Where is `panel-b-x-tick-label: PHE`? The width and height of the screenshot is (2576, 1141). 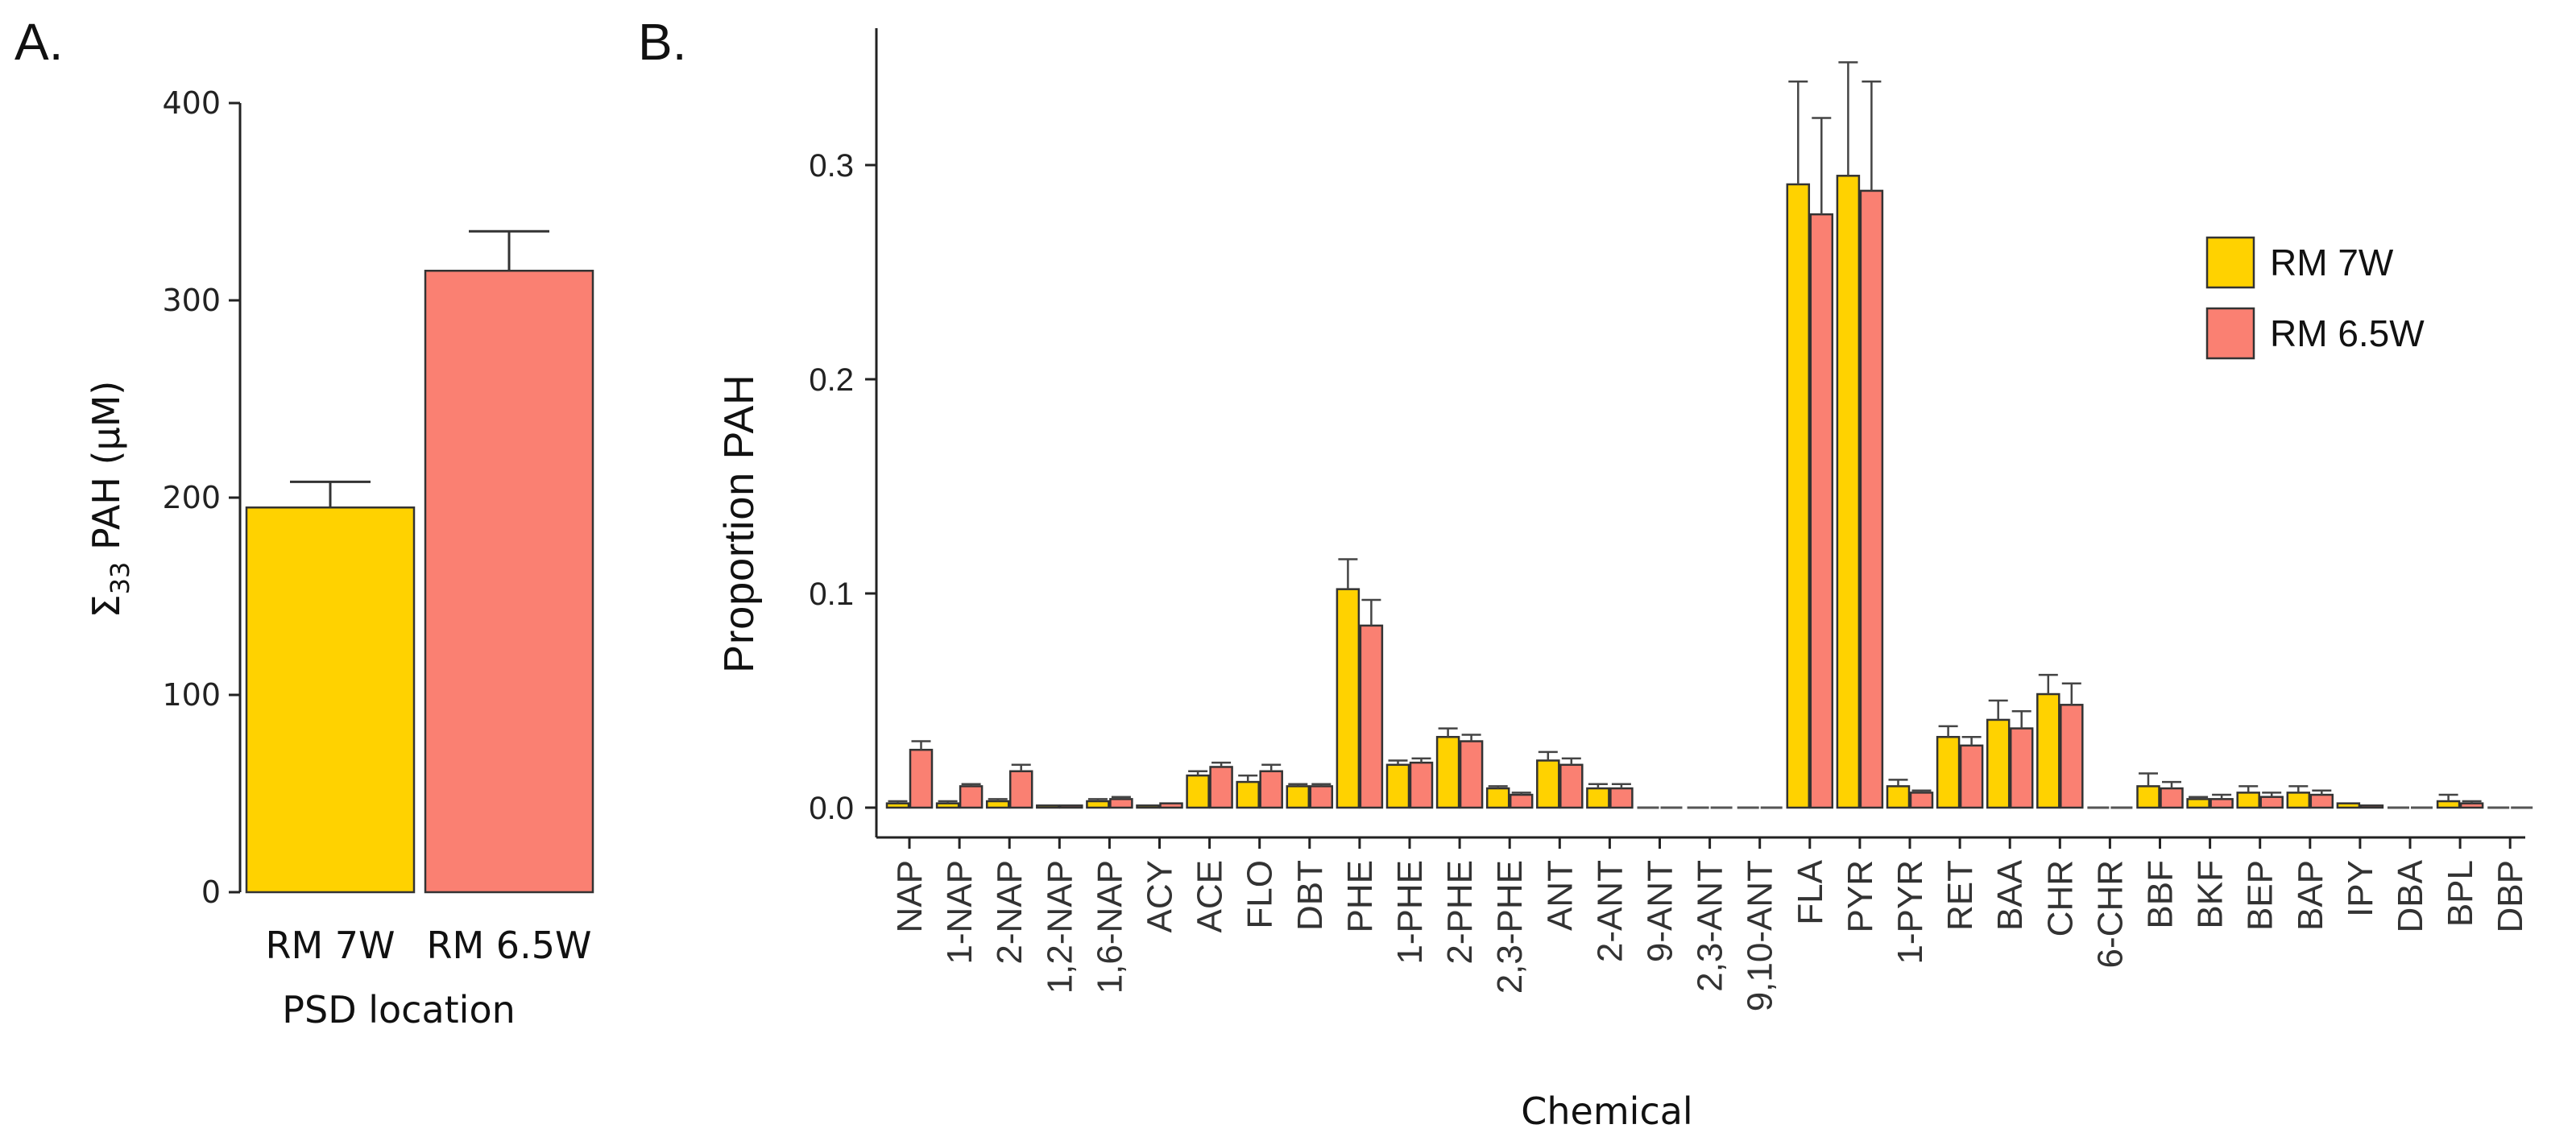
panel-b-x-tick-label: PHE is located at coordinates (1360, 896).